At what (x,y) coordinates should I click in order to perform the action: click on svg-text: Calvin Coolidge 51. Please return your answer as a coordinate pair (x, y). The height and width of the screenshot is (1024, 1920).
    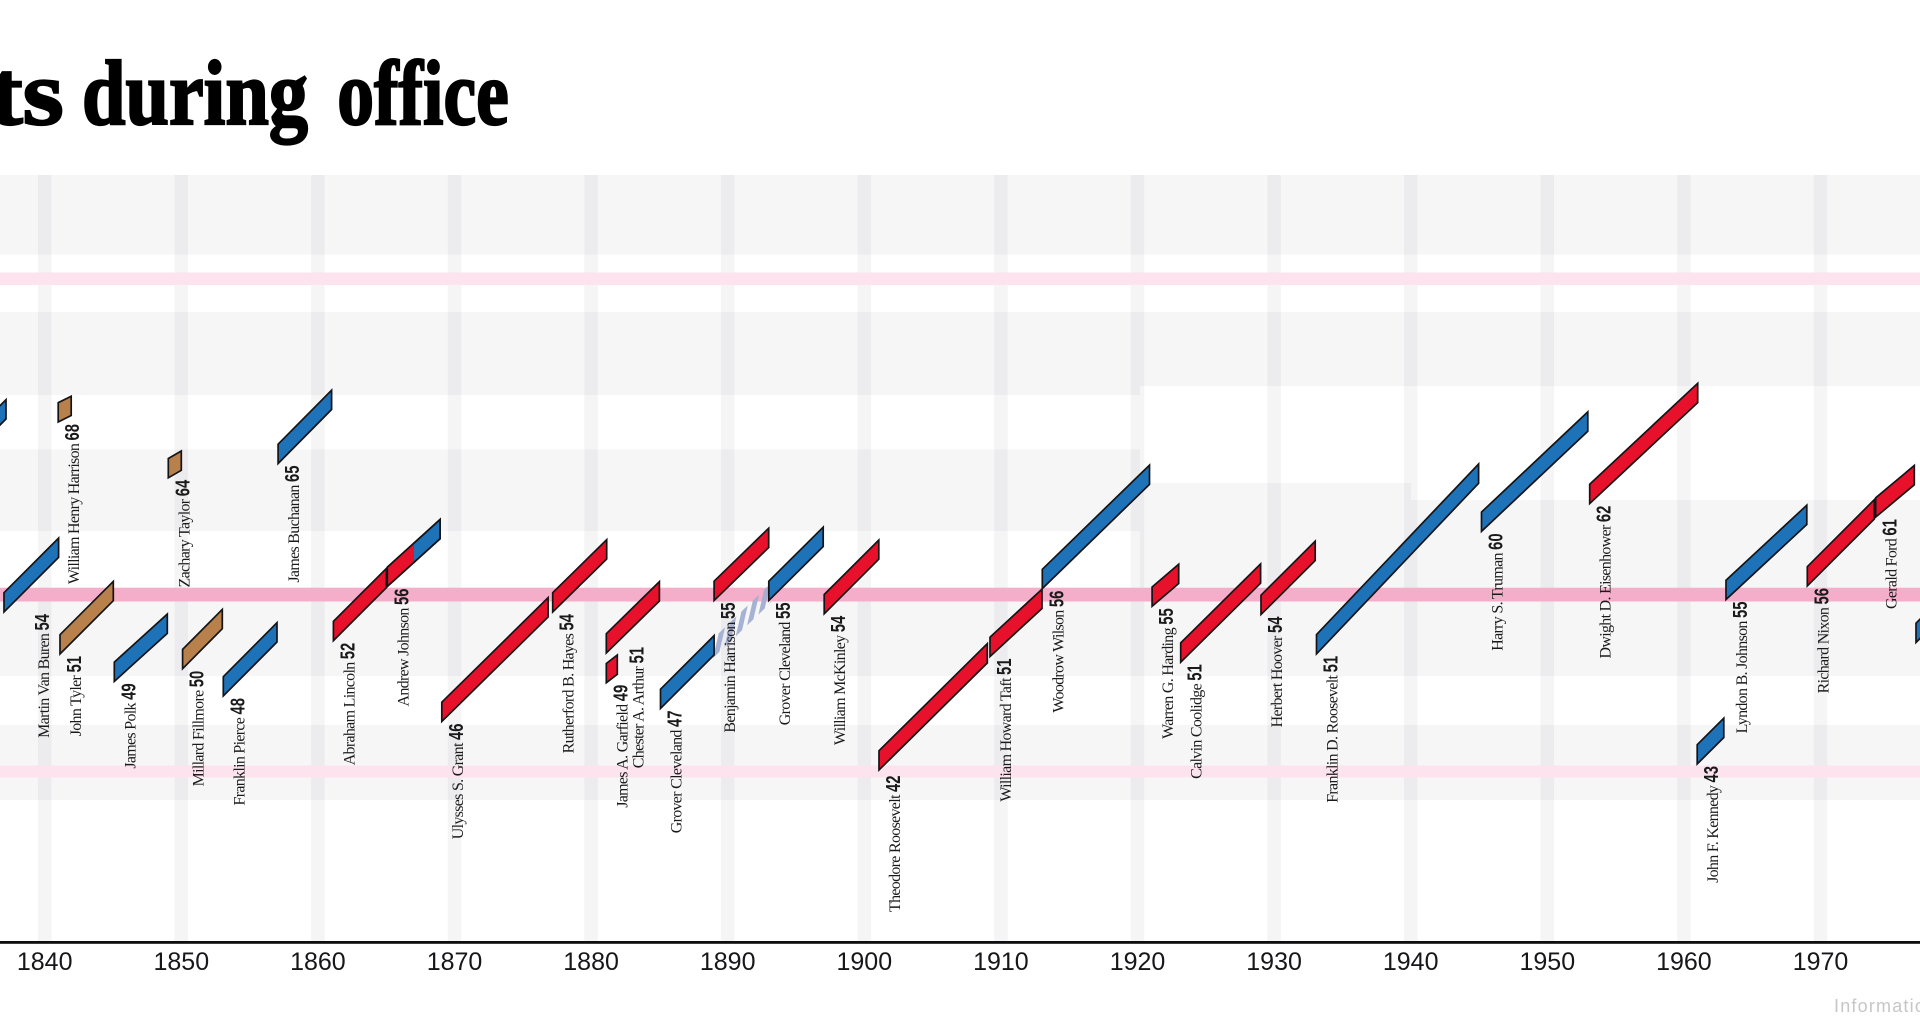
    Looking at the image, I should click on (1195, 721).